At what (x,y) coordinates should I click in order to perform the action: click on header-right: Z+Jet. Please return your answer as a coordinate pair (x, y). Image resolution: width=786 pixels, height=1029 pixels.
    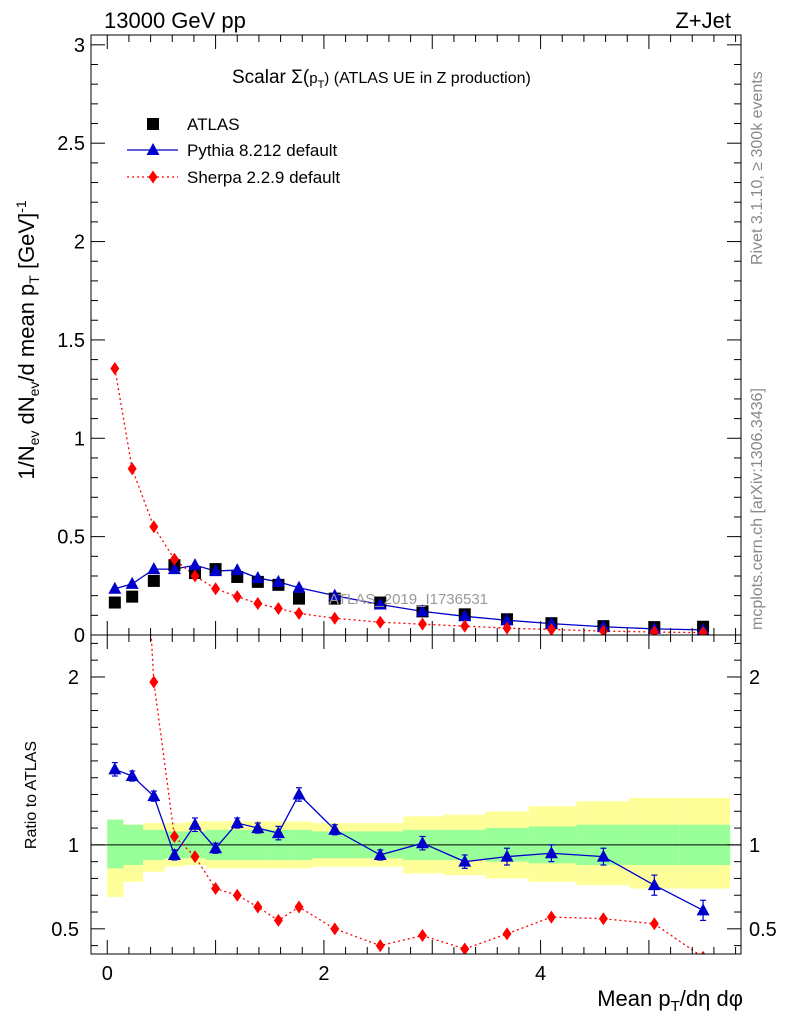
    Looking at the image, I should click on (703, 20).